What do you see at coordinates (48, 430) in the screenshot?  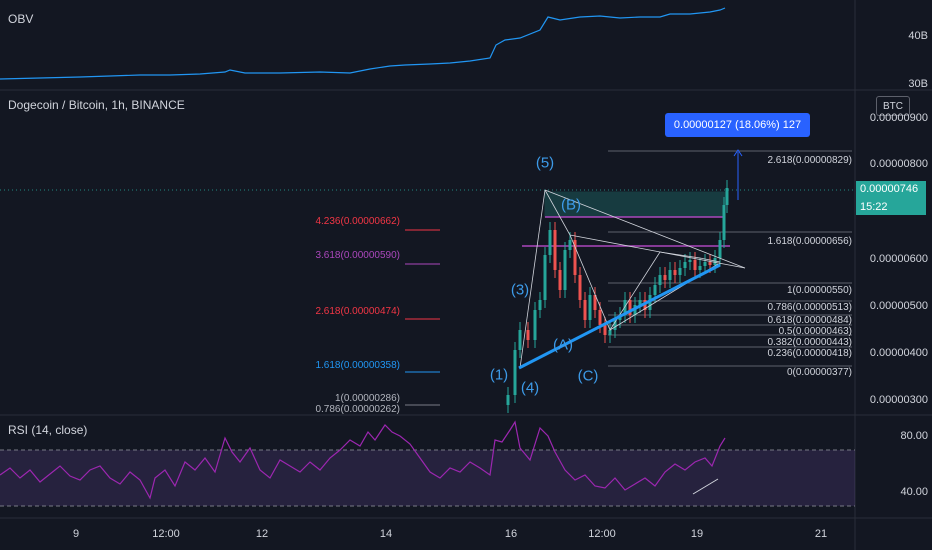 I see `rsi-label: RSI (14, close)` at bounding box center [48, 430].